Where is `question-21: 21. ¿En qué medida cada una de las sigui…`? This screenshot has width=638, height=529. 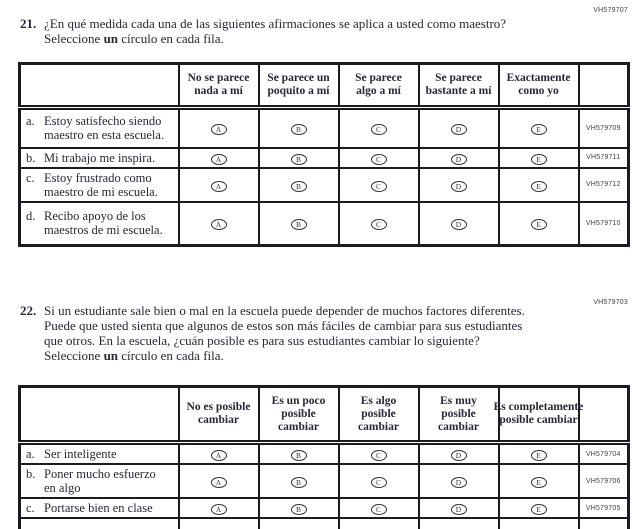 question-21: 21. ¿En qué medida cada una de las sigui… is located at coordinates (275, 31).